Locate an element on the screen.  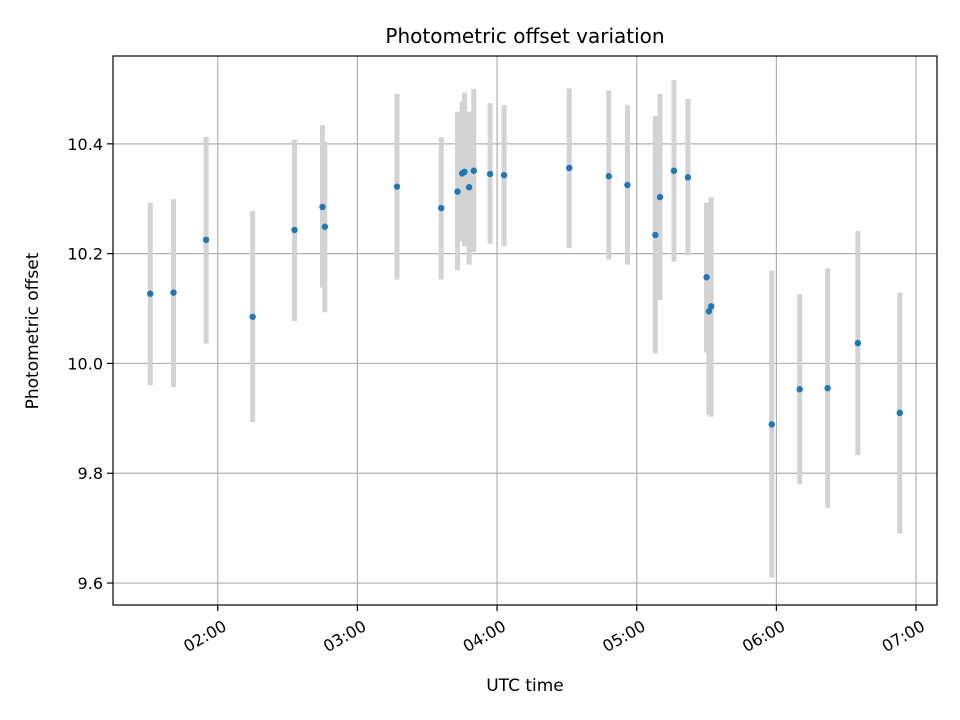
chart-title: Photometric offset variation is located at coordinates (524, 36).